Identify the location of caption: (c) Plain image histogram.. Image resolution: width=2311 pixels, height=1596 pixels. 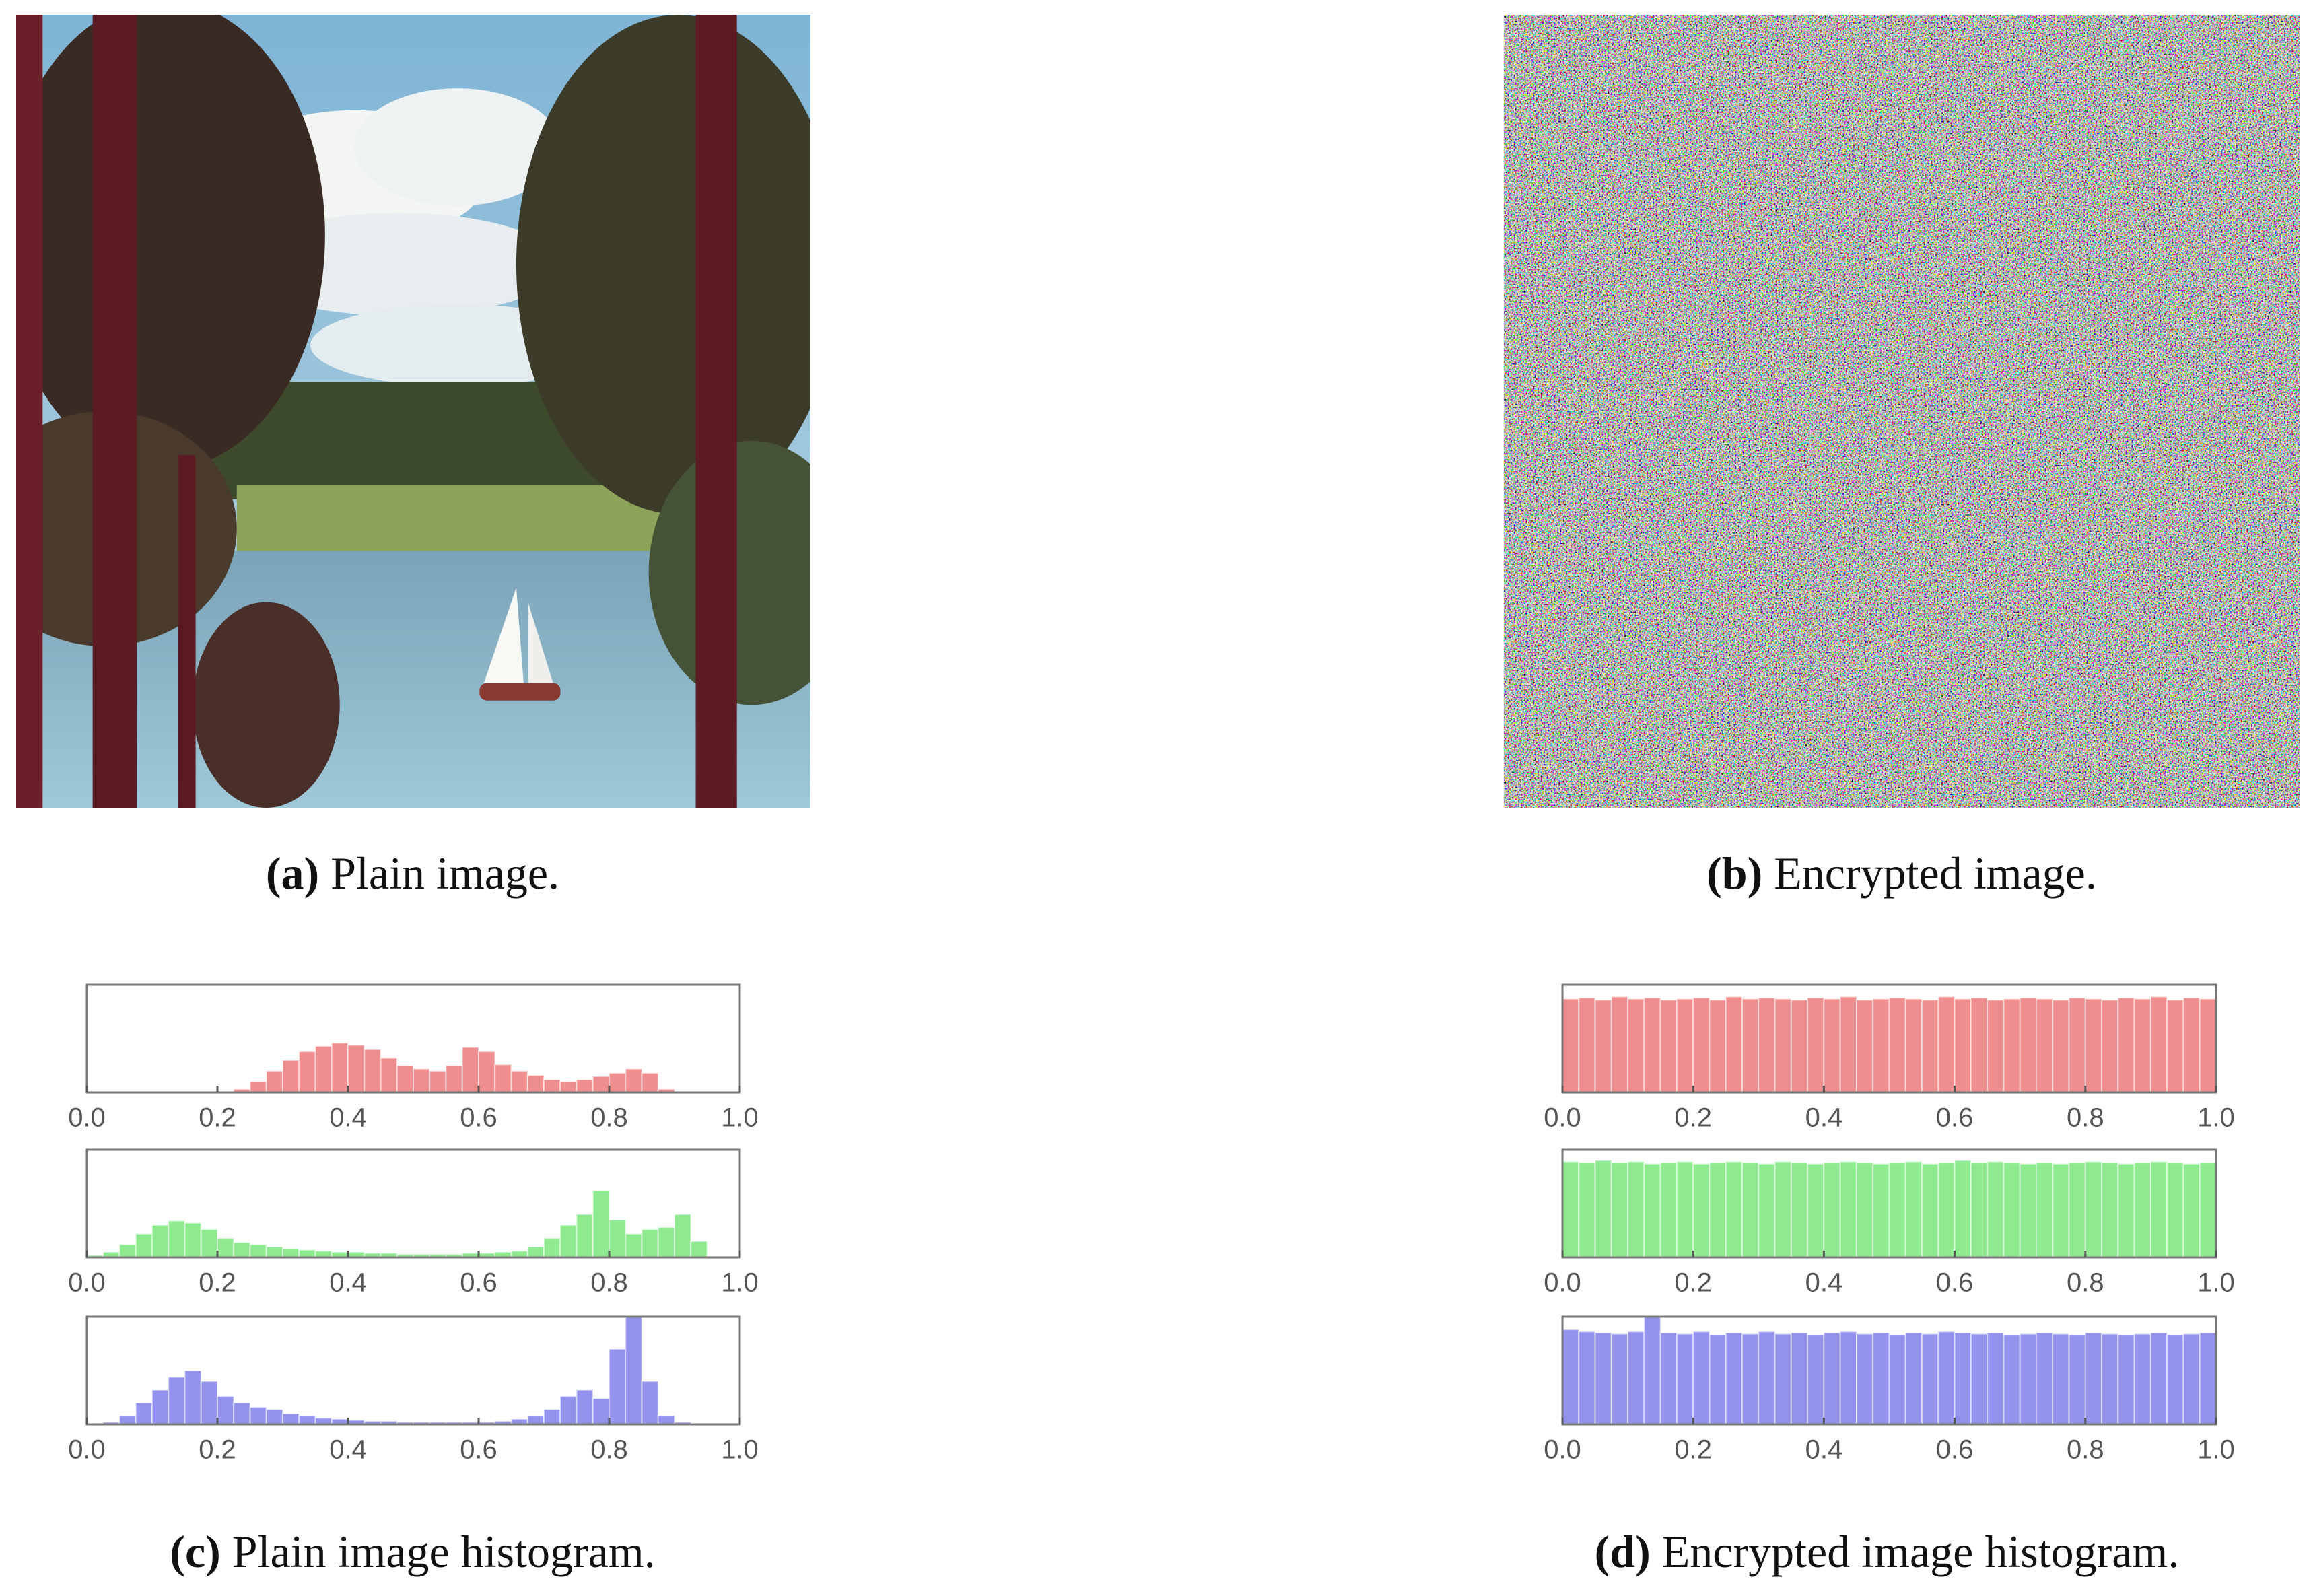
(412, 1552).